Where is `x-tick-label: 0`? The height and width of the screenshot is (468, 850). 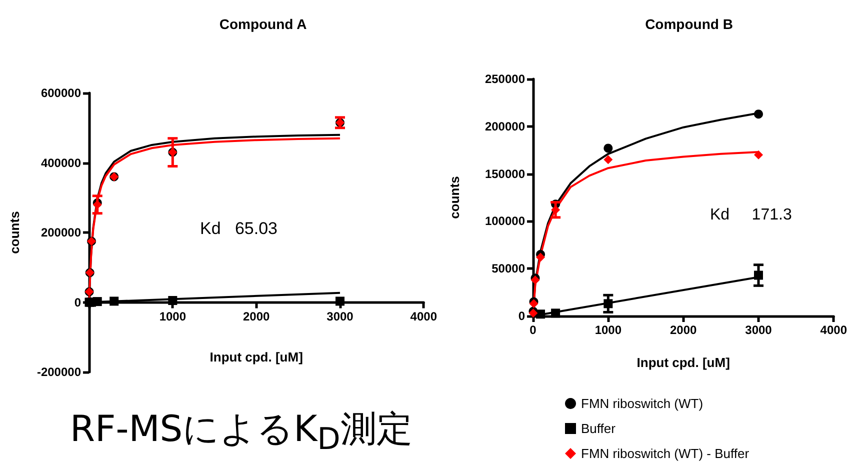 x-tick-label: 0 is located at coordinates (533, 330).